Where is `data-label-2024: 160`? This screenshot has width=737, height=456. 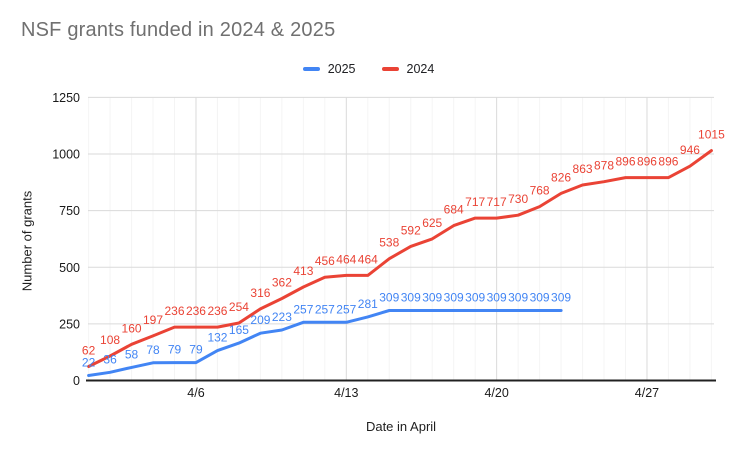
data-label-2024: 160 is located at coordinates (132, 328).